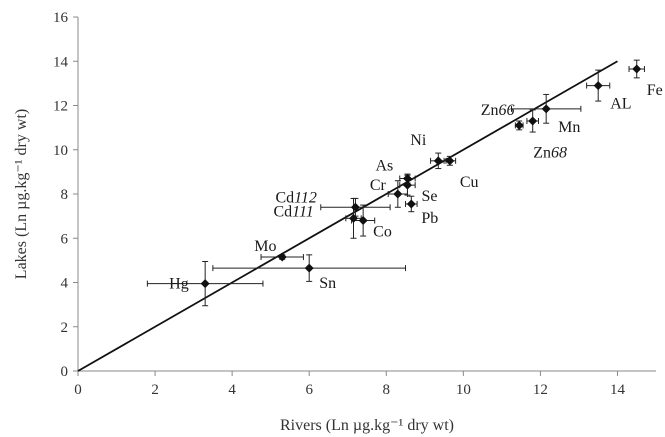  What do you see at coordinates (540, 390) in the screenshot?
I see `x-tick-label: 12` at bounding box center [540, 390].